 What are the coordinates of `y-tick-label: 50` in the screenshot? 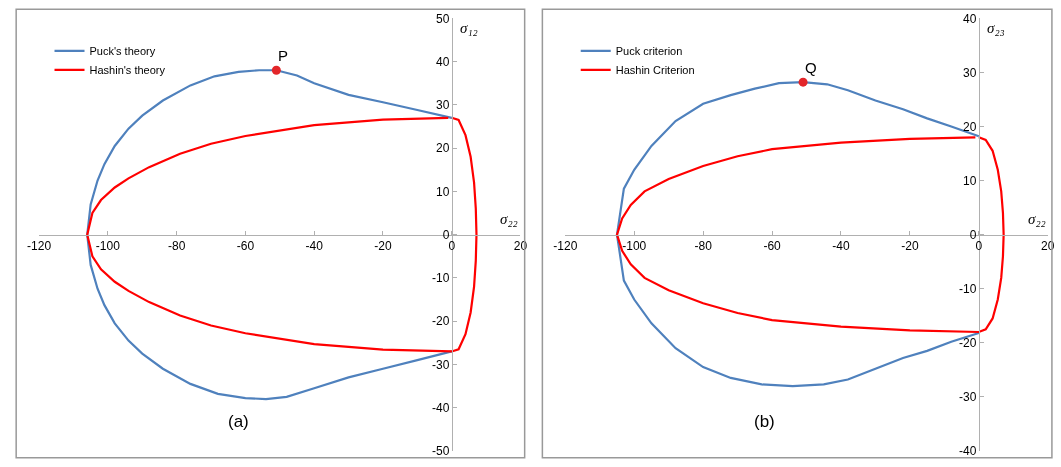 It's located at (442, 18).